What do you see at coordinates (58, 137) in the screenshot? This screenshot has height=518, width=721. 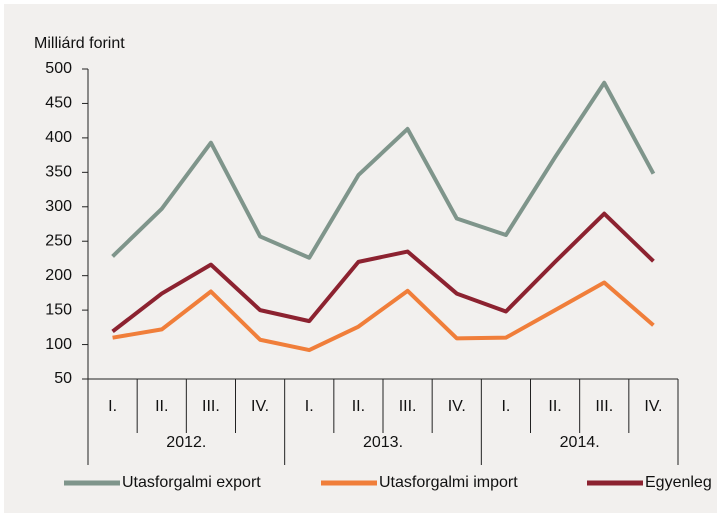 I see `y-tick-label: 400` at bounding box center [58, 137].